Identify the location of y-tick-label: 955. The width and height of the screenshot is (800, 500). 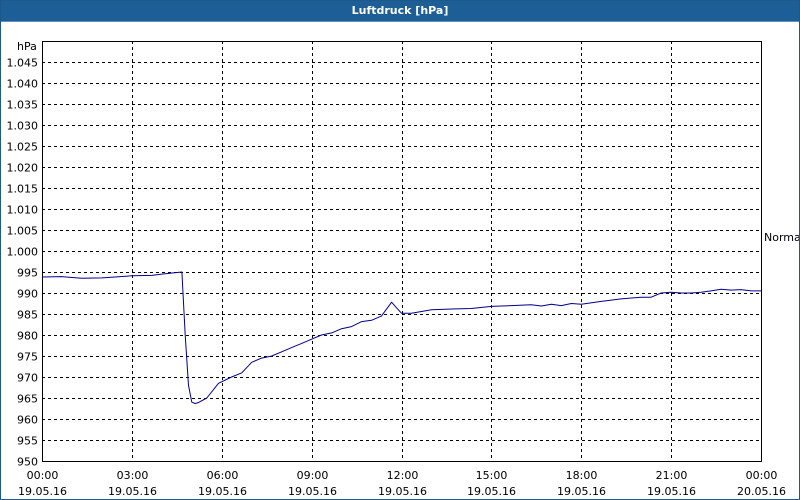
(27, 441).